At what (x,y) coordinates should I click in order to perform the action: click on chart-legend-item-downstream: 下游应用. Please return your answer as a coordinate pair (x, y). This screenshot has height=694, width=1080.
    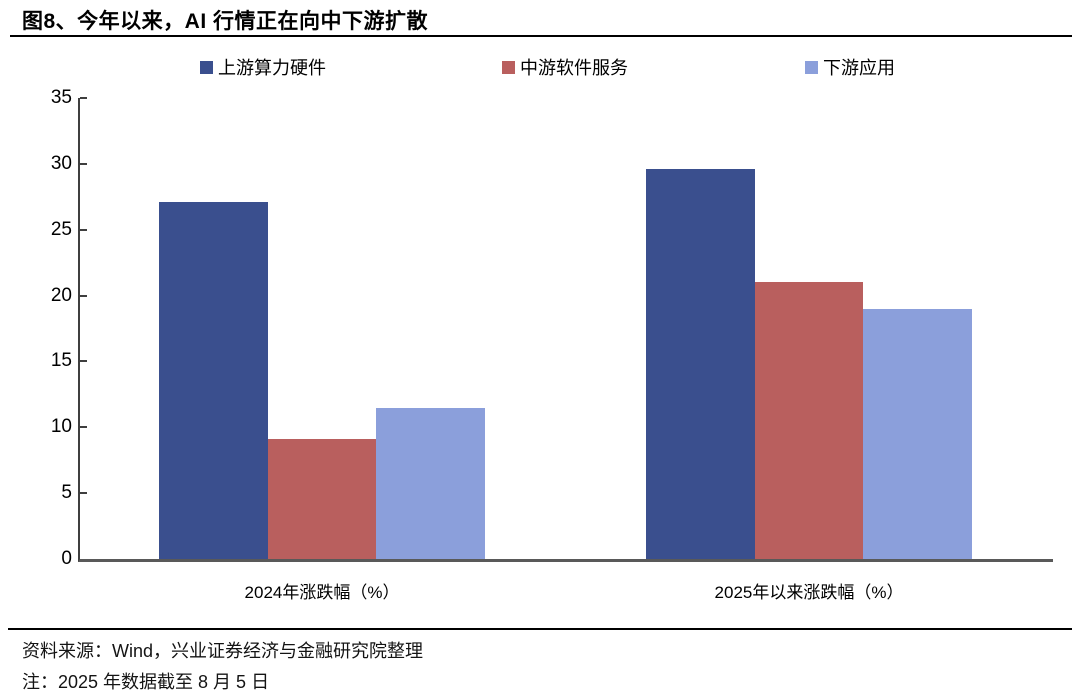
    Looking at the image, I should click on (850, 67).